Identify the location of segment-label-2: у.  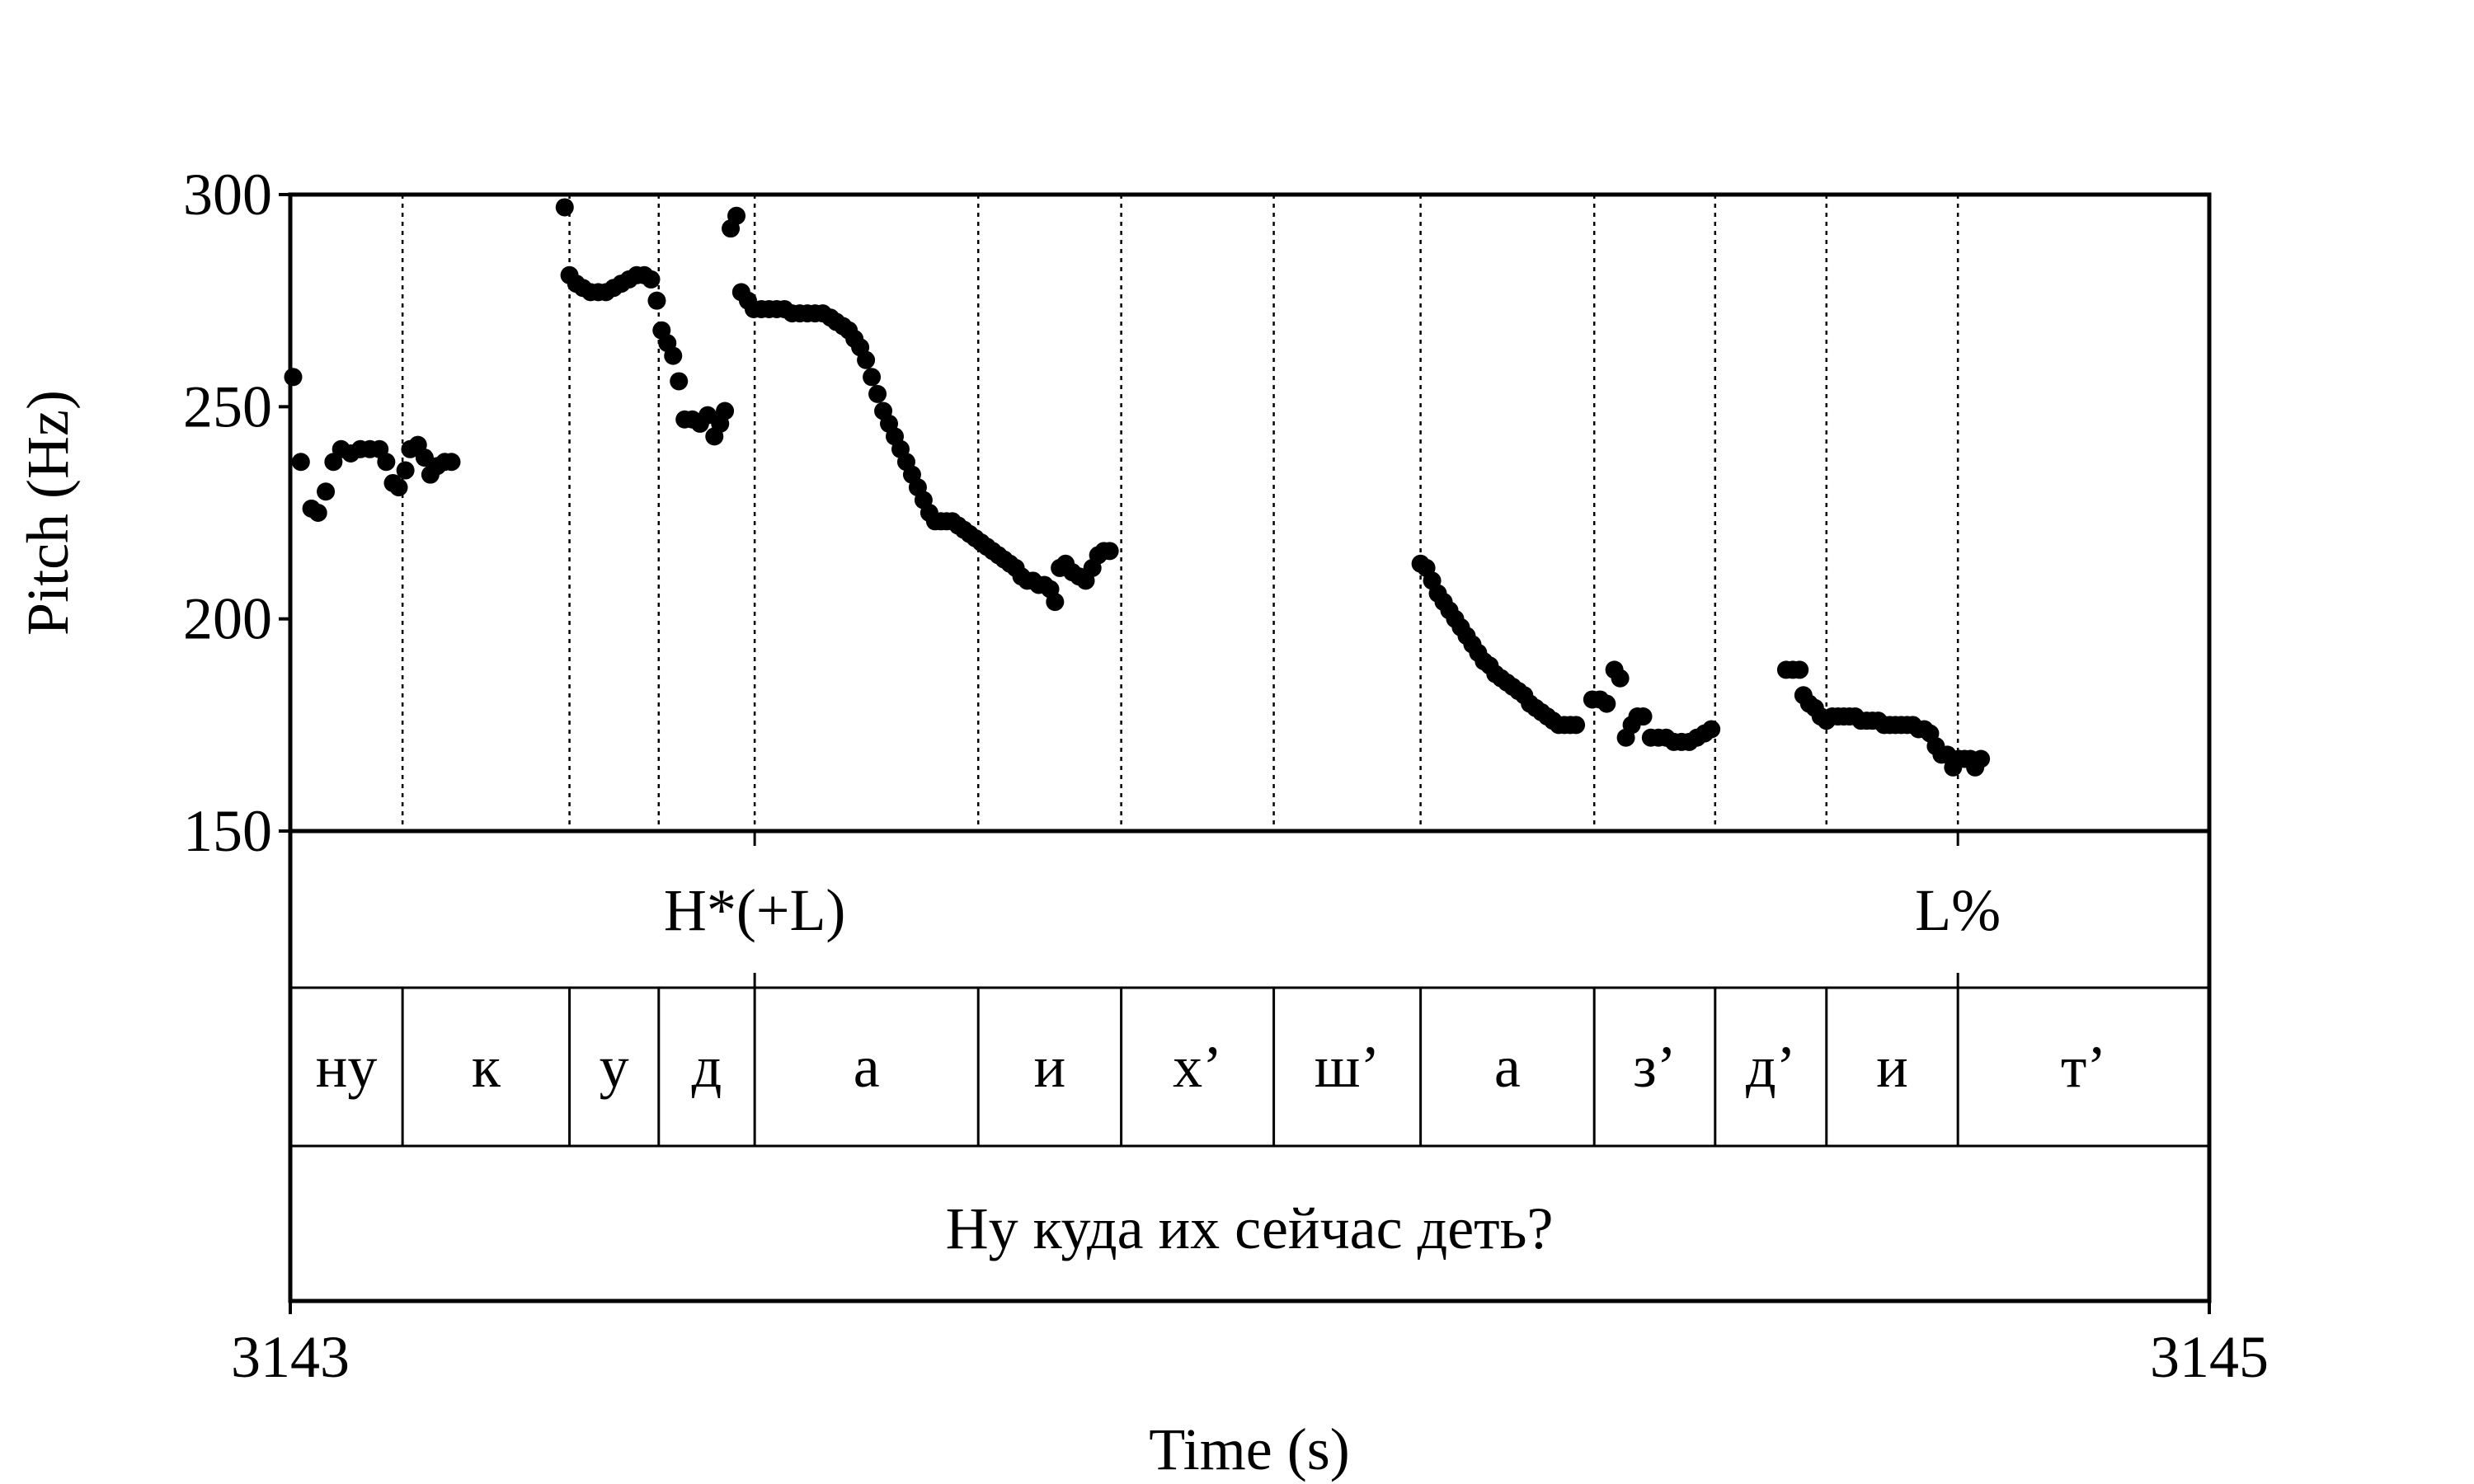
(614, 1067).